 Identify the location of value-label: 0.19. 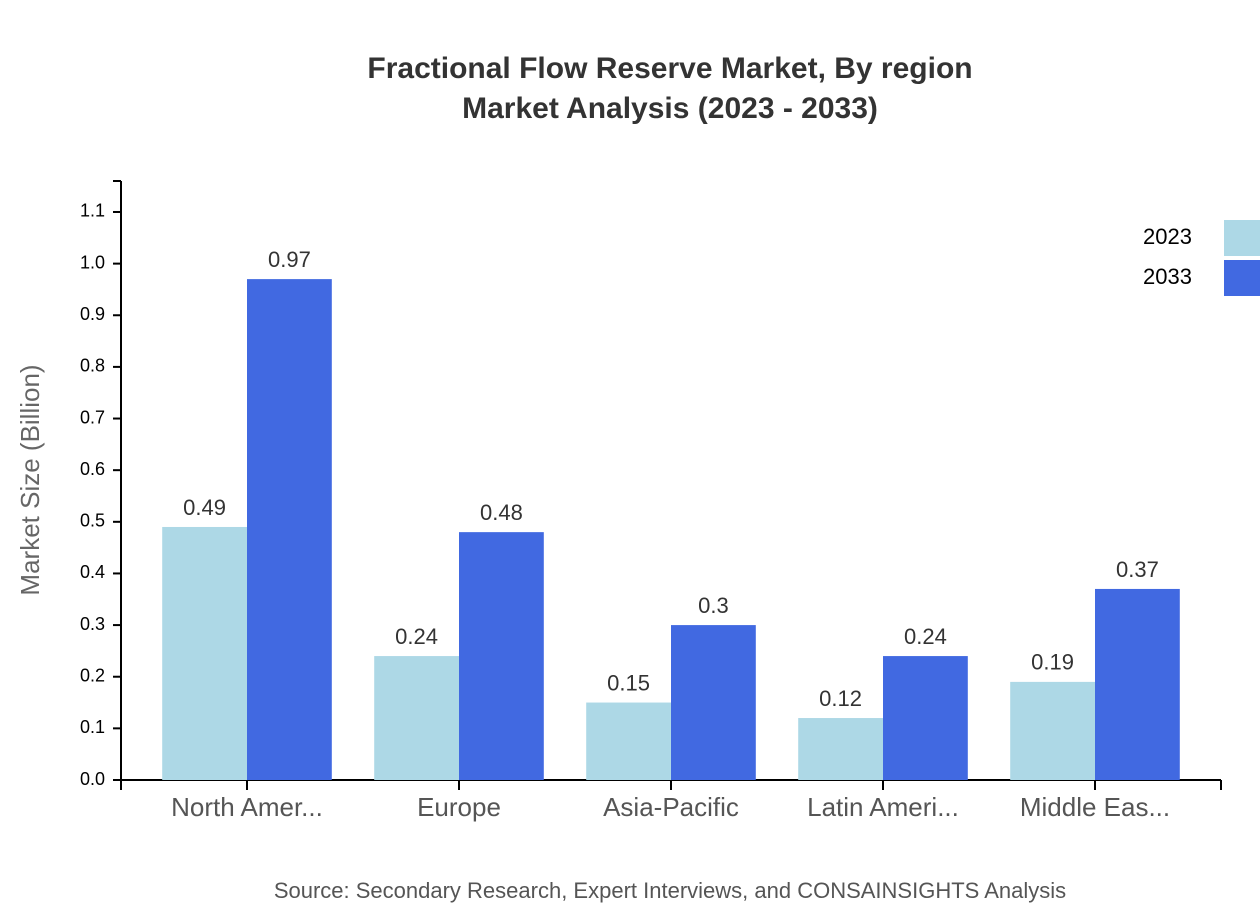
(1052, 662).